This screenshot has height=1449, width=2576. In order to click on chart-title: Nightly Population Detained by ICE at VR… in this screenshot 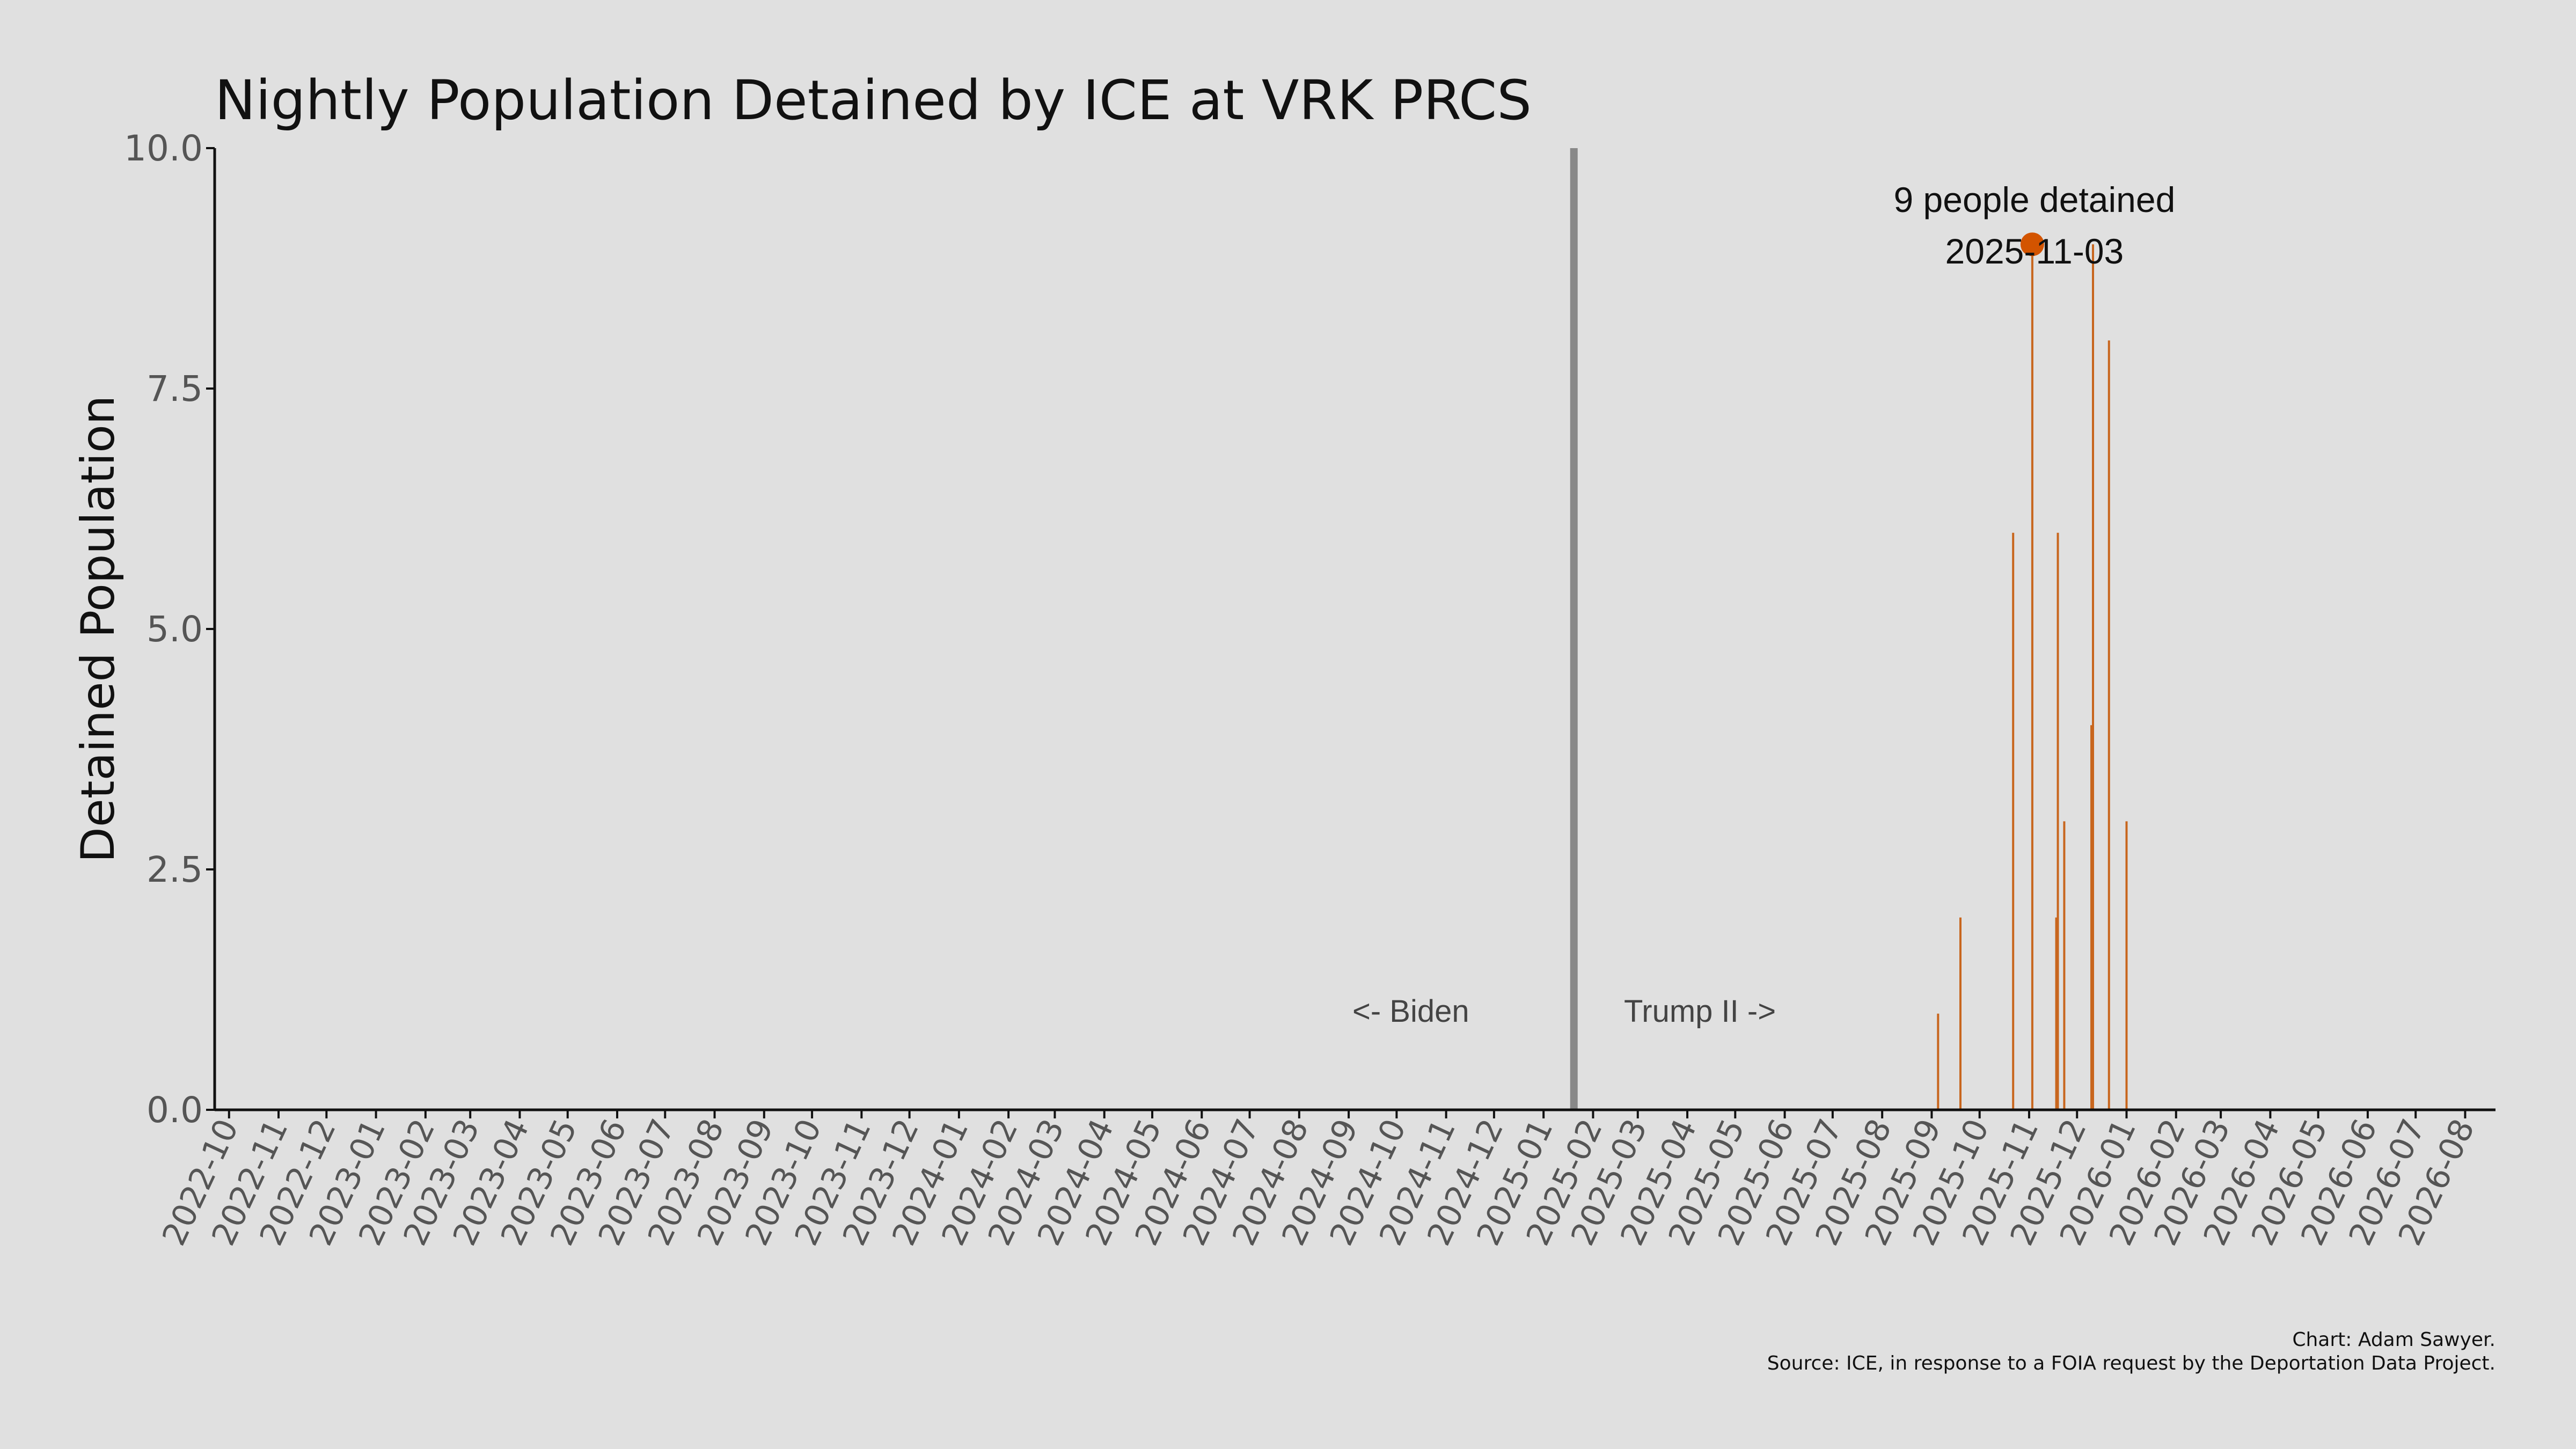, I will do `click(873, 101)`.